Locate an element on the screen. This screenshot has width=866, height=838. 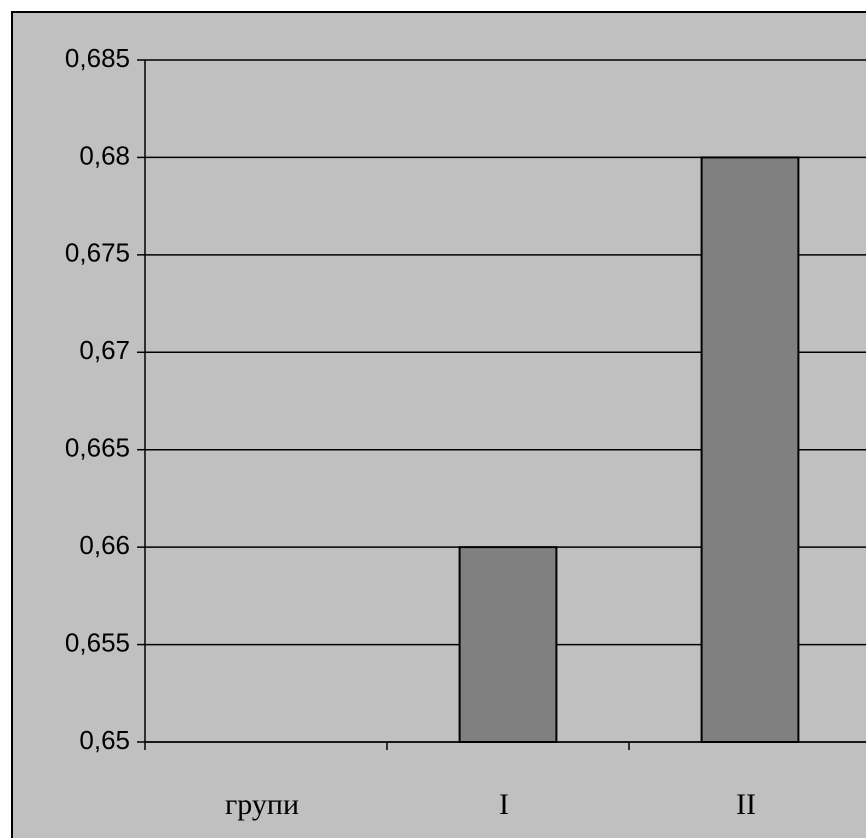
y-tick-label: 0,68 is located at coordinates (104, 155).